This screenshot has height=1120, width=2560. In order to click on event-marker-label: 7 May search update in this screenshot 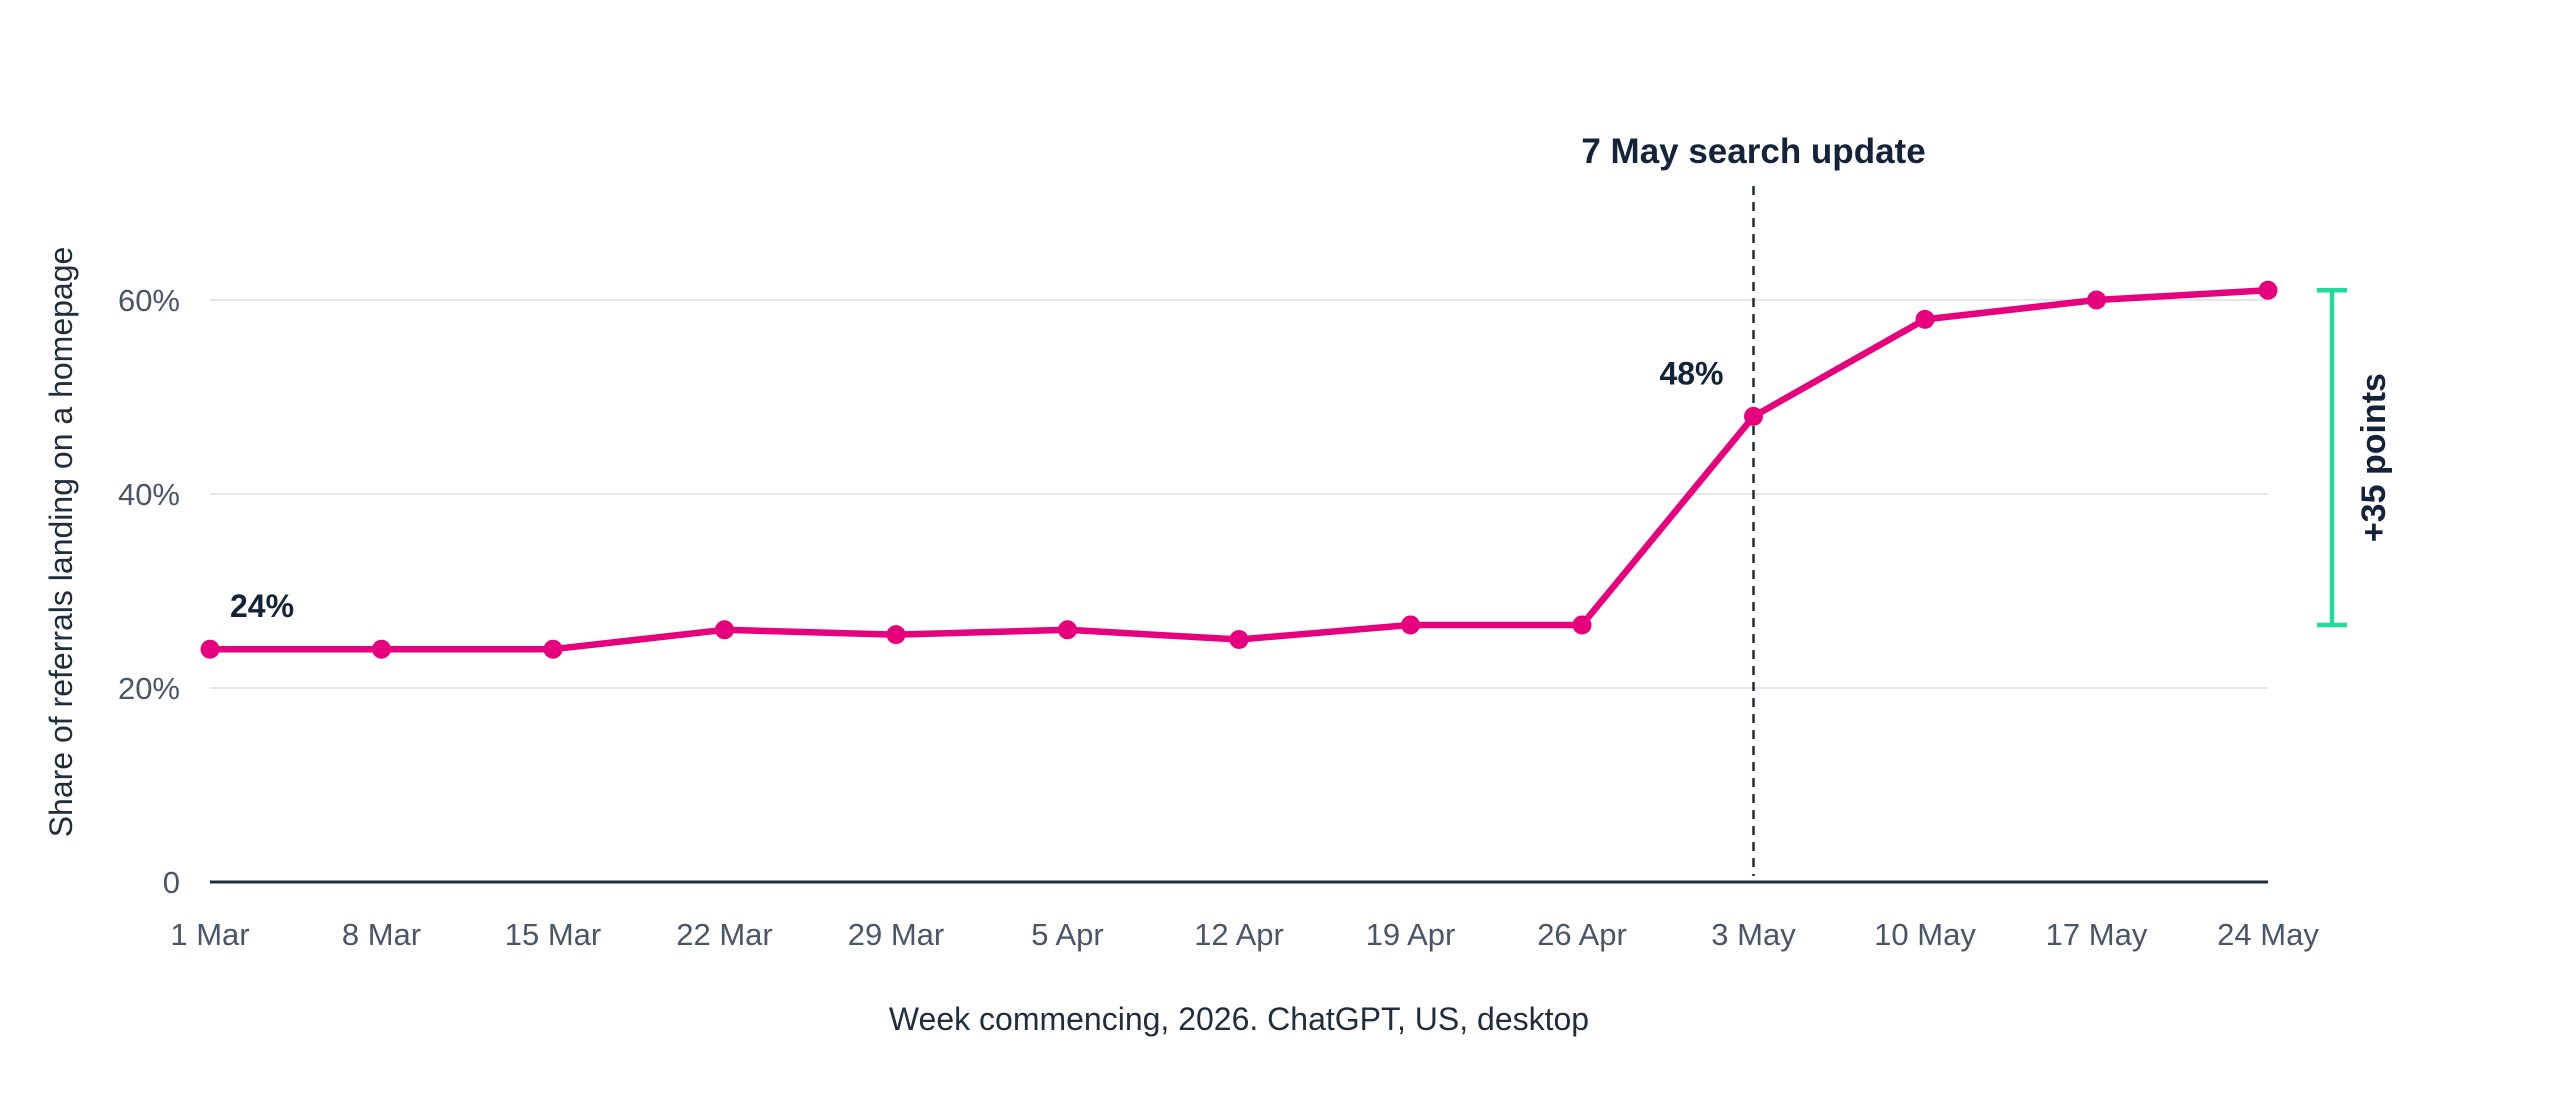, I will do `click(1753, 151)`.